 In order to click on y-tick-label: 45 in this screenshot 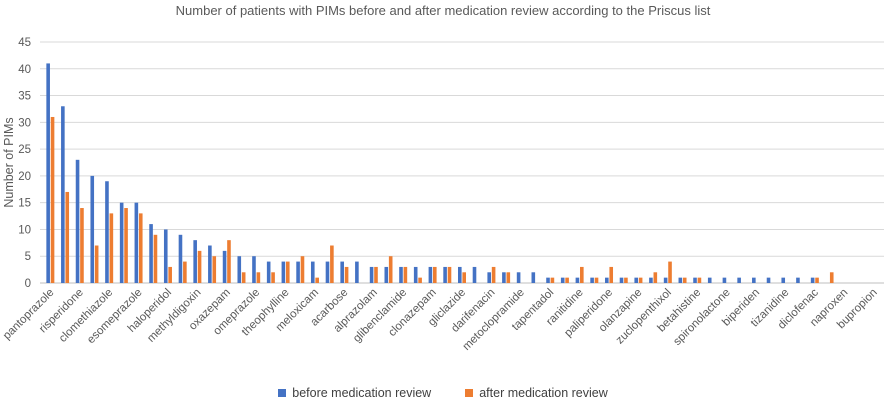, I will do `click(24, 43)`.